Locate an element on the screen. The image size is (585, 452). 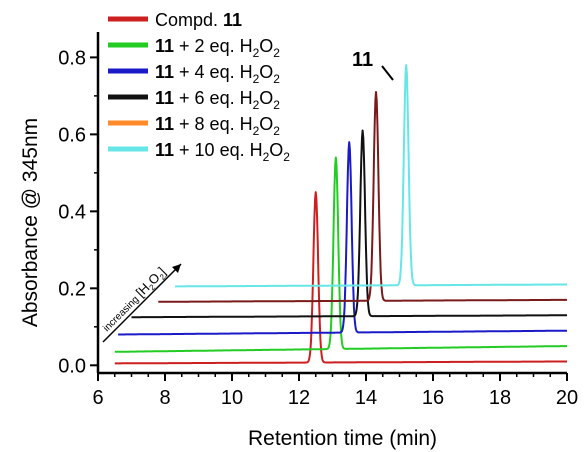
peak-annotation-pointer is located at coordinates (387, 73).